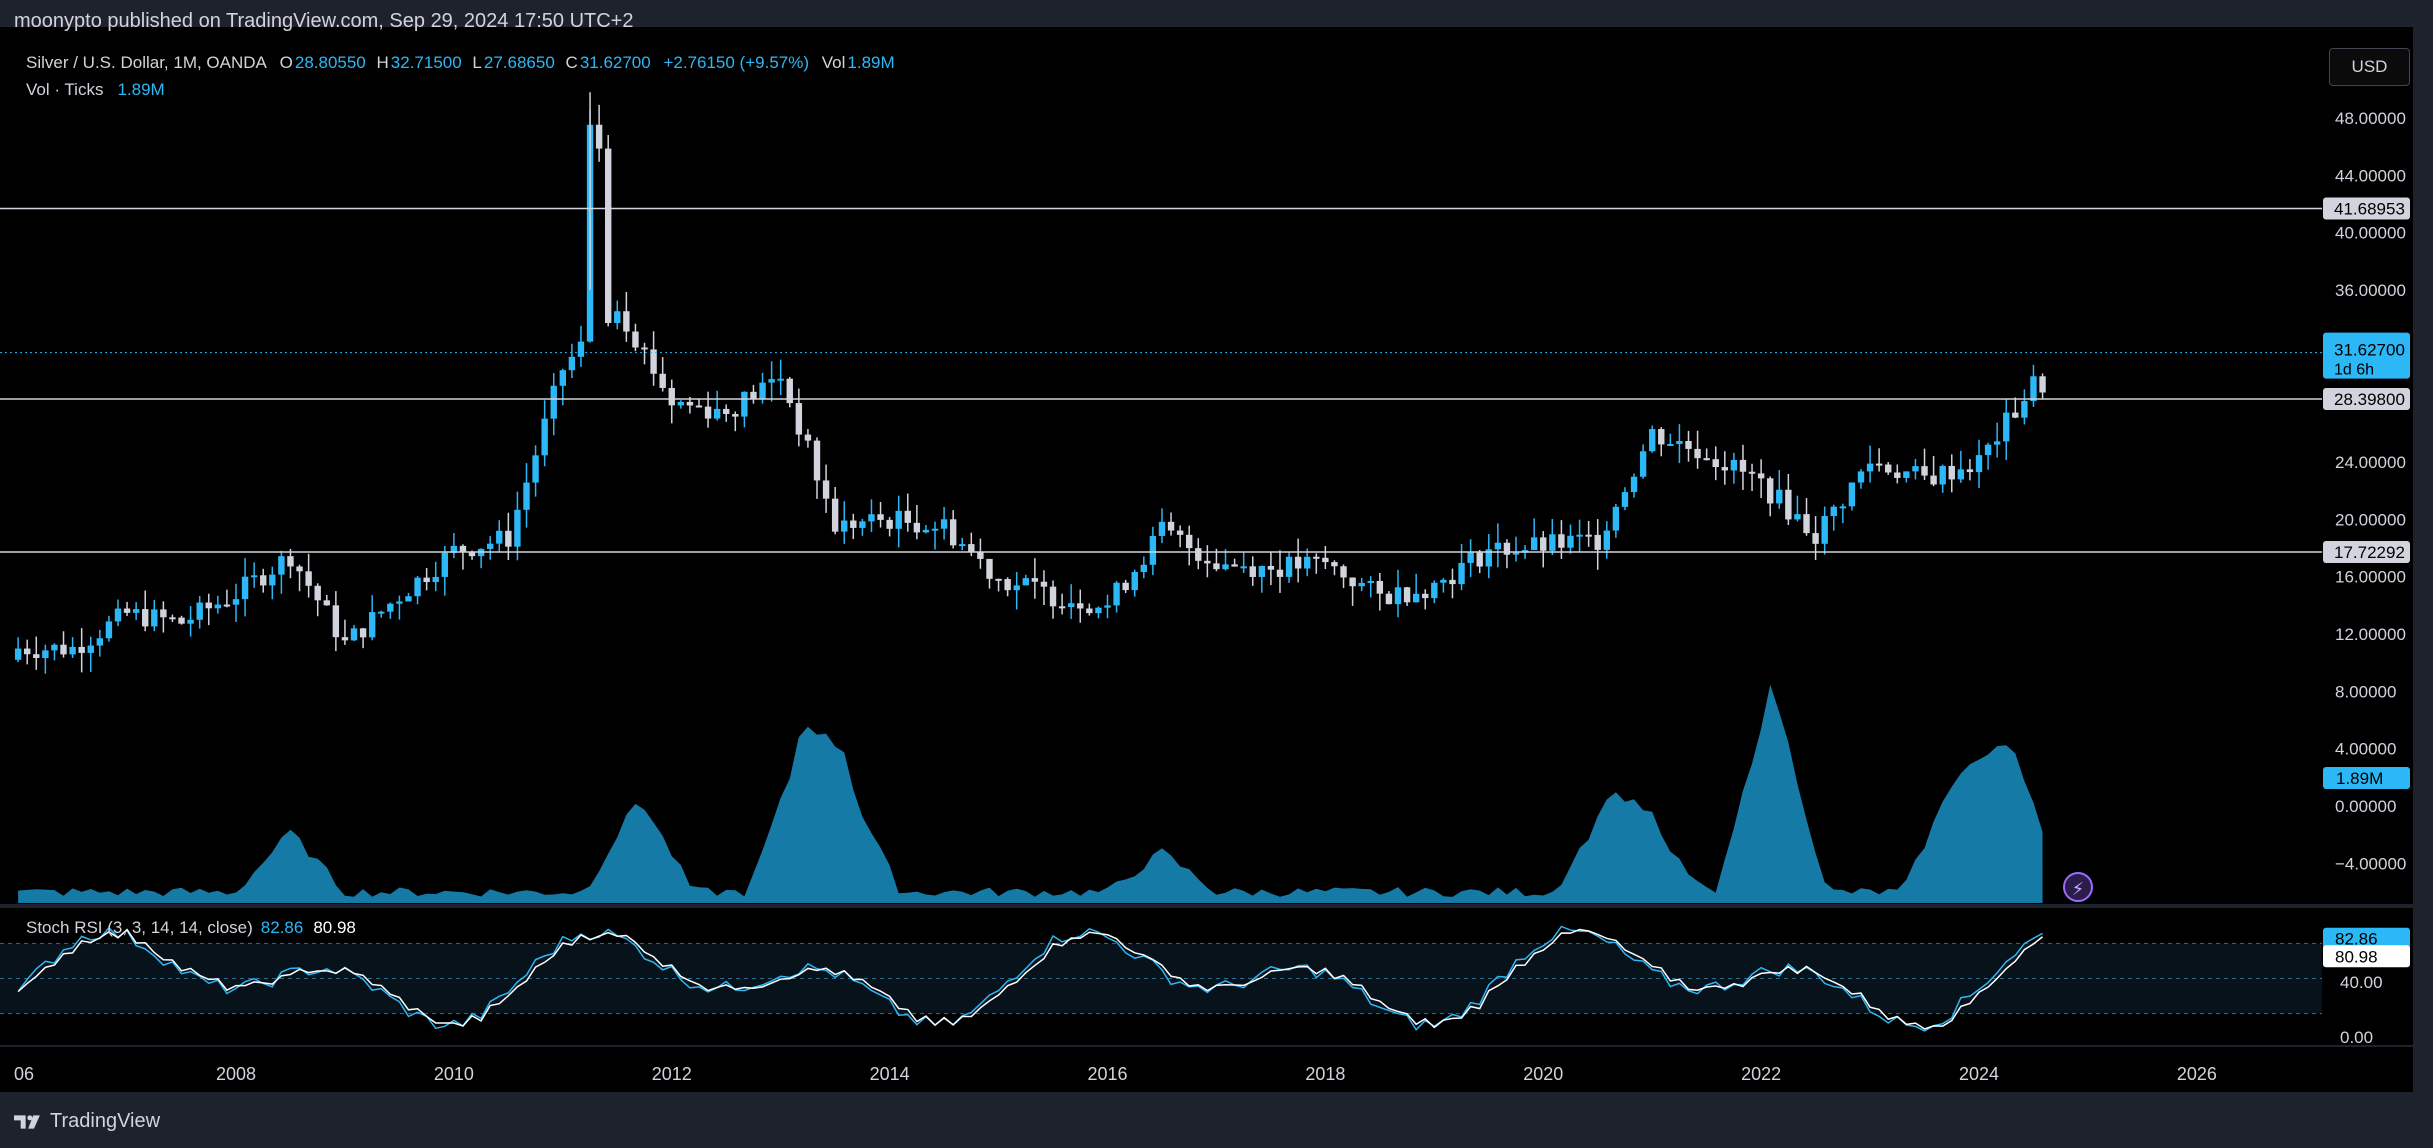 The height and width of the screenshot is (1148, 2433). Describe the element at coordinates (2369, 67) in the screenshot. I see `currency-button: USD` at that location.